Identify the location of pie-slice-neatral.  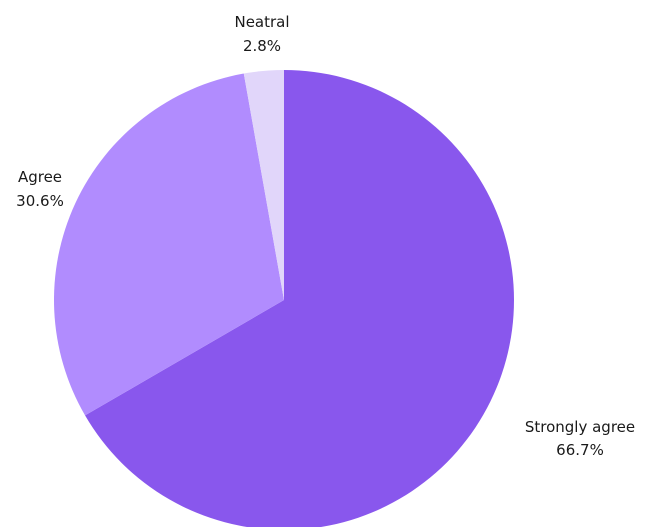
(263, 185).